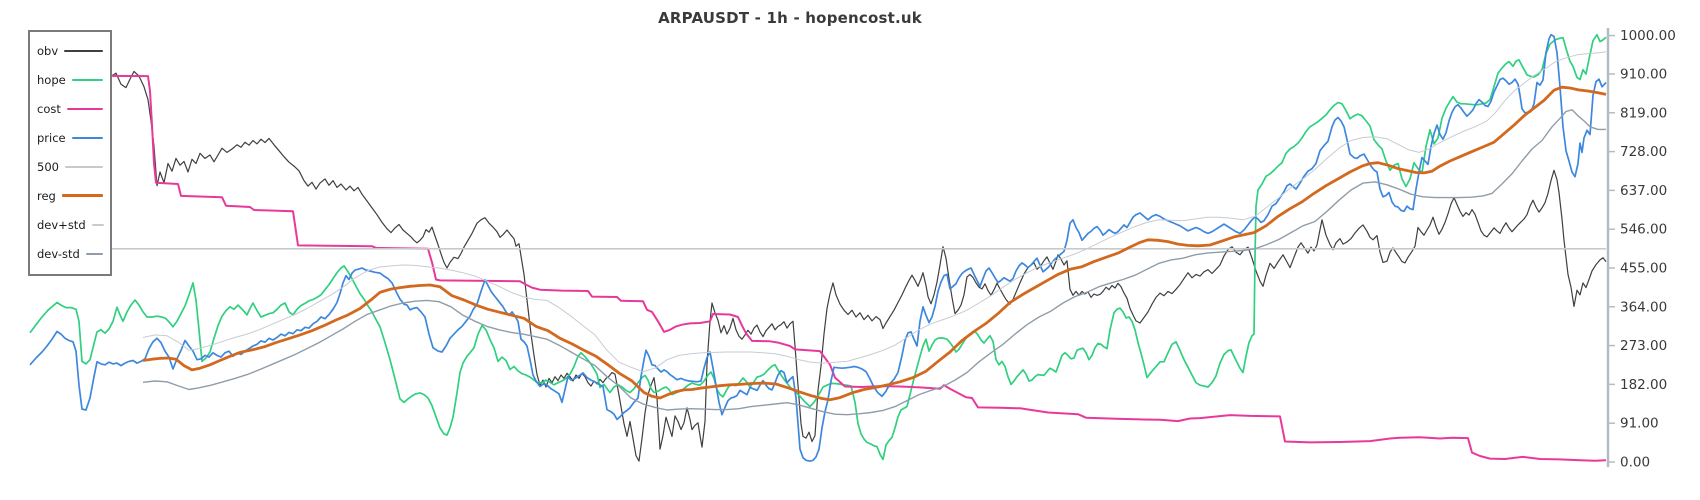 The height and width of the screenshot is (500, 1700). I want to click on legend-item-dev+std: dev+std, so click(70, 224).